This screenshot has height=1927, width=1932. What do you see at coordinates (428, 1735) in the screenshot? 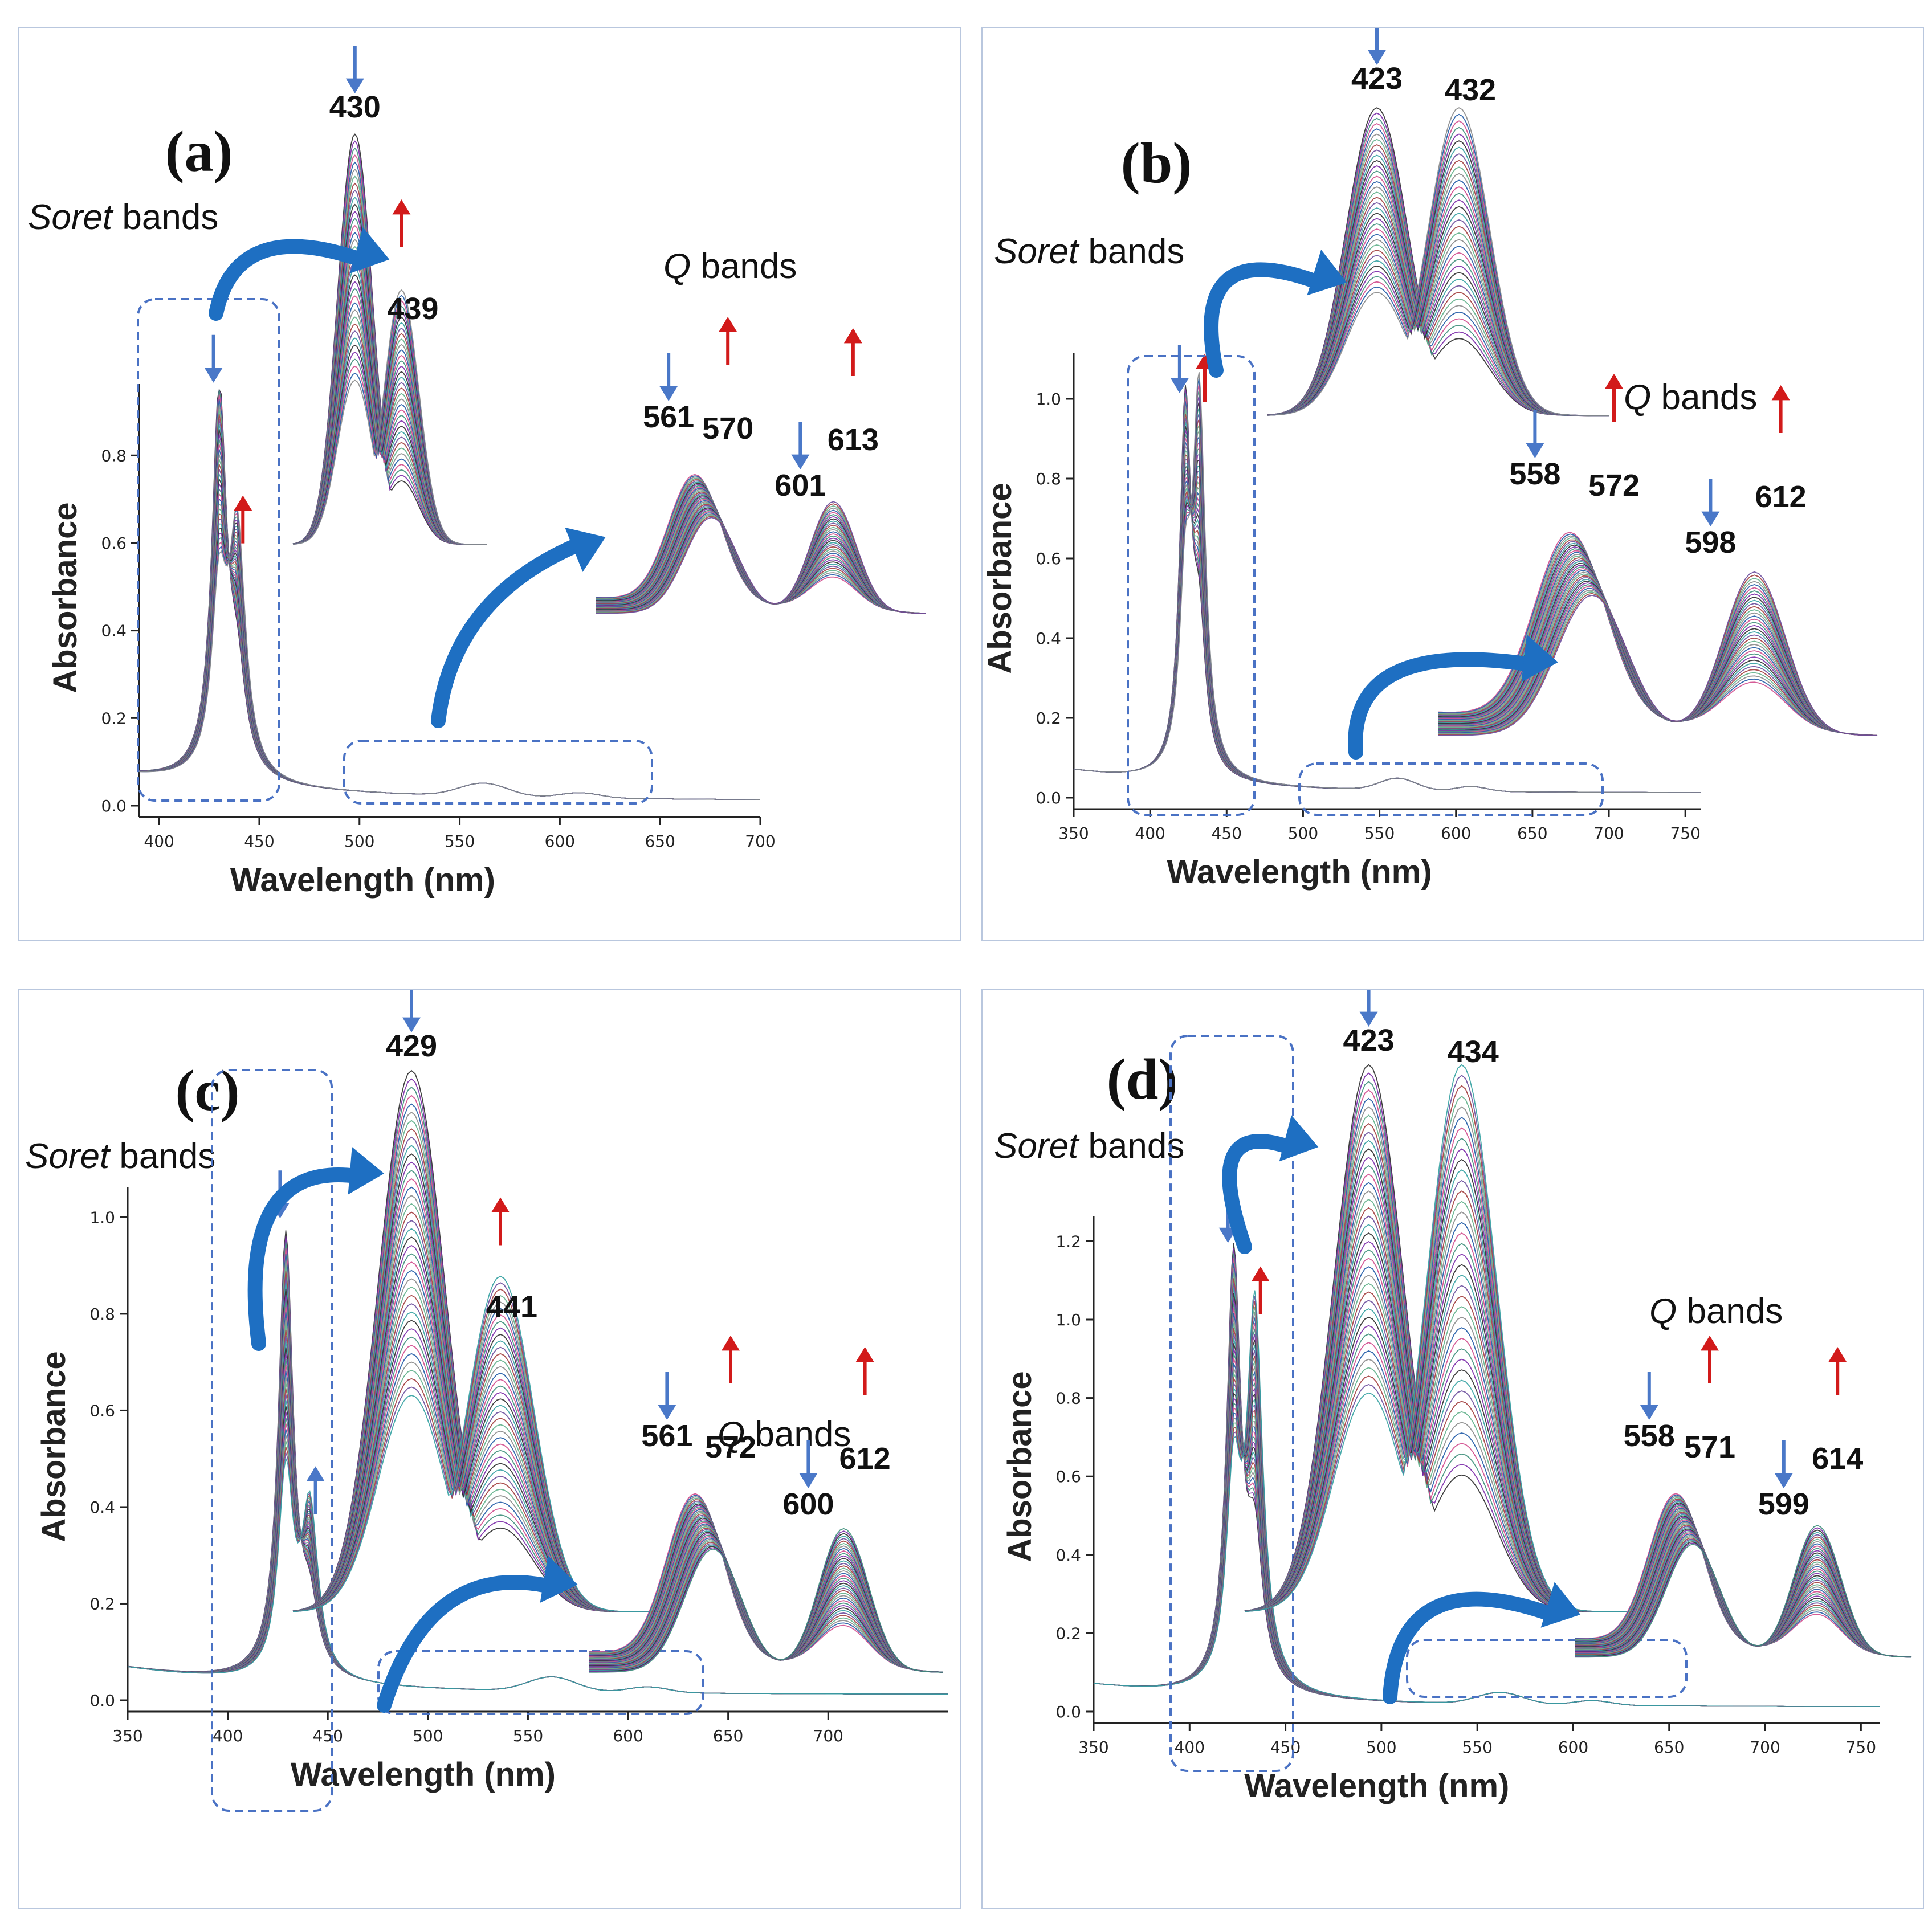
I see `x-tick-label: 500` at bounding box center [428, 1735].